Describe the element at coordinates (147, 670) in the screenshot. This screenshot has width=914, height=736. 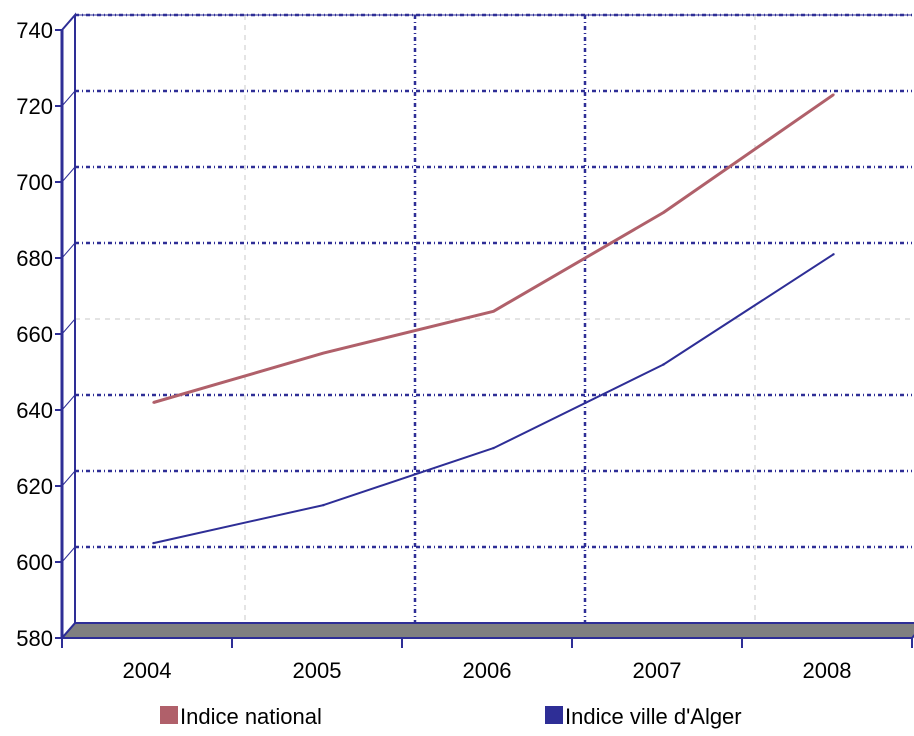
I see `x-tick-label: 2004` at that location.